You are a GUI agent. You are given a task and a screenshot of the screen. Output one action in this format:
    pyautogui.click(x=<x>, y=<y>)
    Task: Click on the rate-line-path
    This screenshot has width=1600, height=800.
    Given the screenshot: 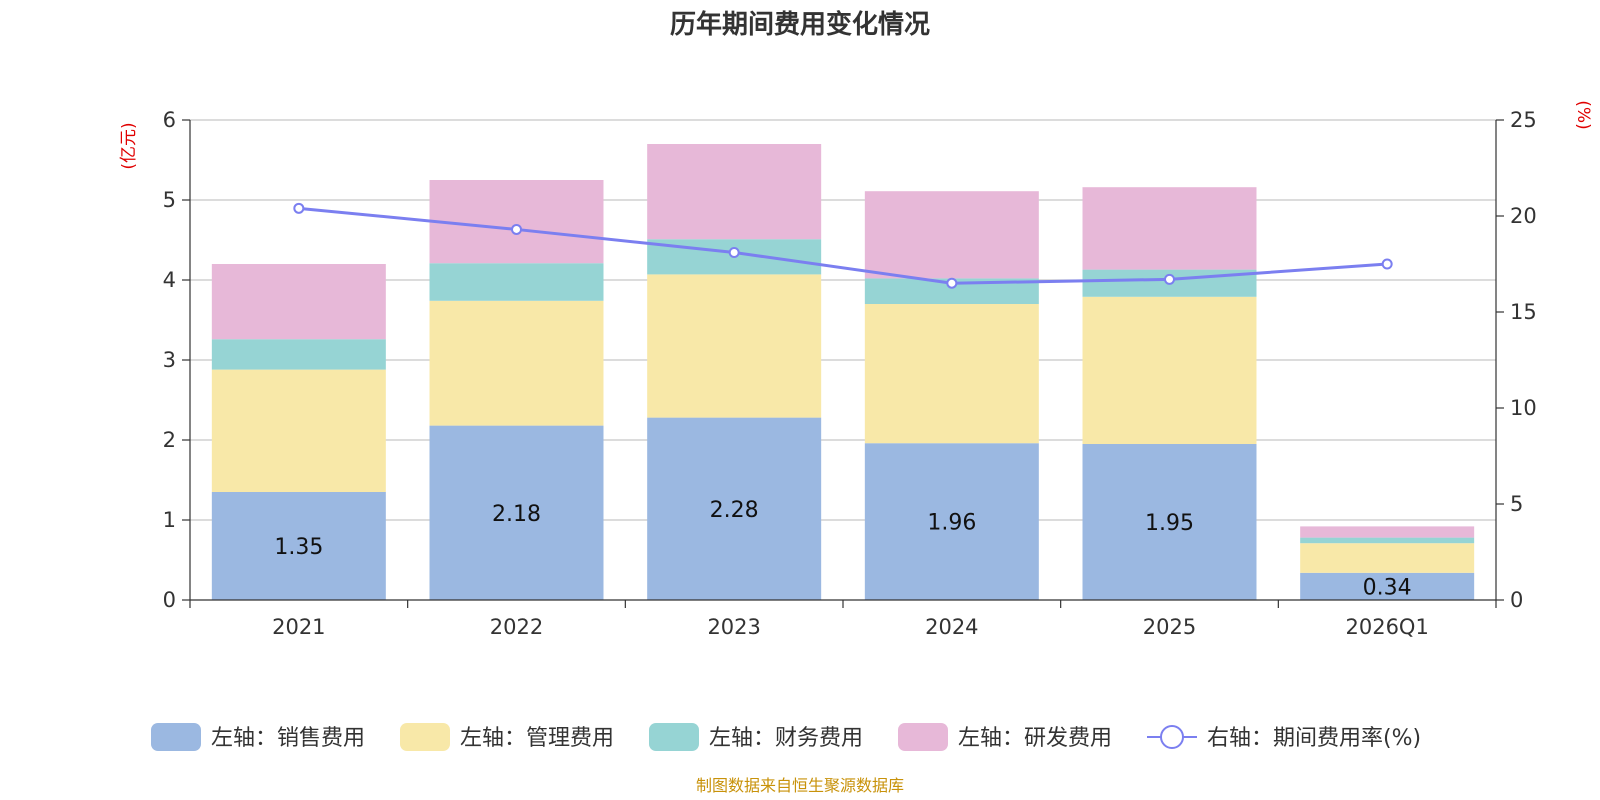 What is the action you would take?
    pyautogui.click(x=843, y=245)
    